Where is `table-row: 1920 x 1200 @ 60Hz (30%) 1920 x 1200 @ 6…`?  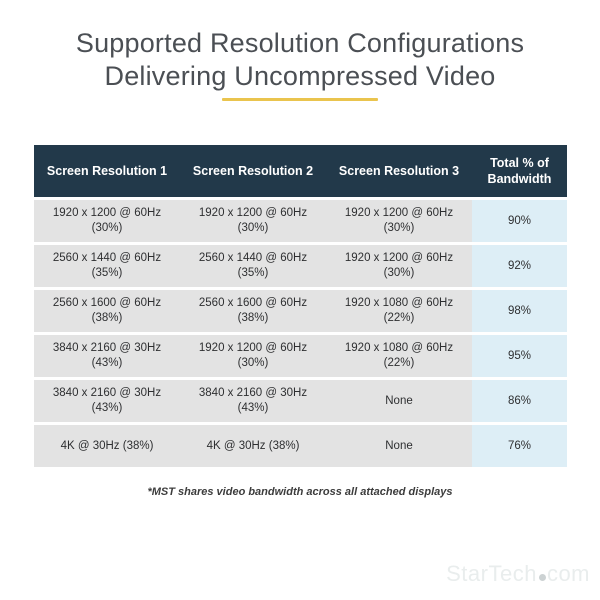
table-row: 1920 x 1200 @ 60Hz (30%) 1920 x 1200 @ 6… is located at coordinates (300, 221).